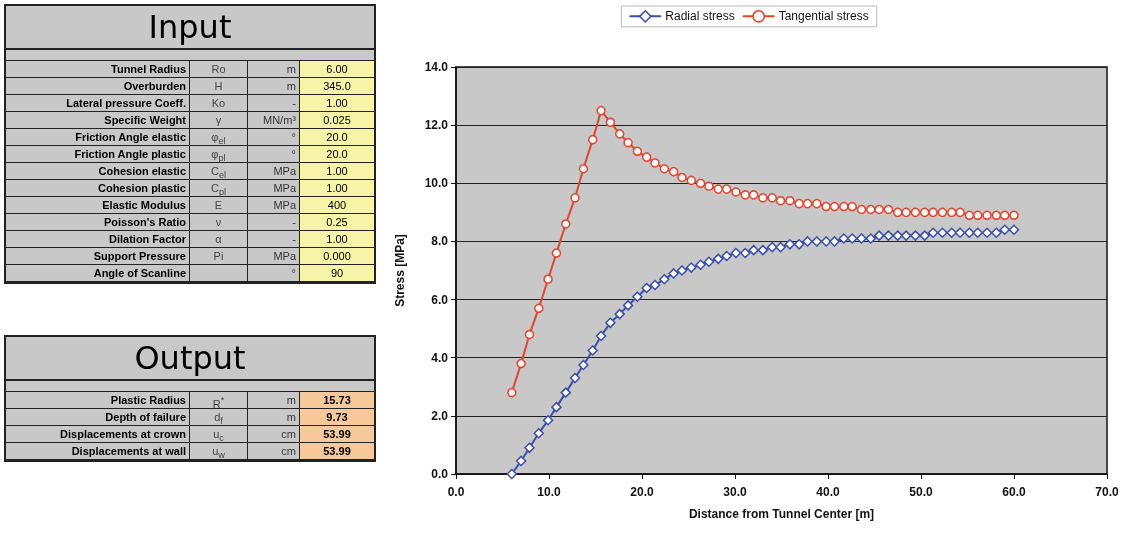 This screenshot has width=1123, height=544. What do you see at coordinates (190, 359) in the screenshot?
I see `text: Output` at bounding box center [190, 359].